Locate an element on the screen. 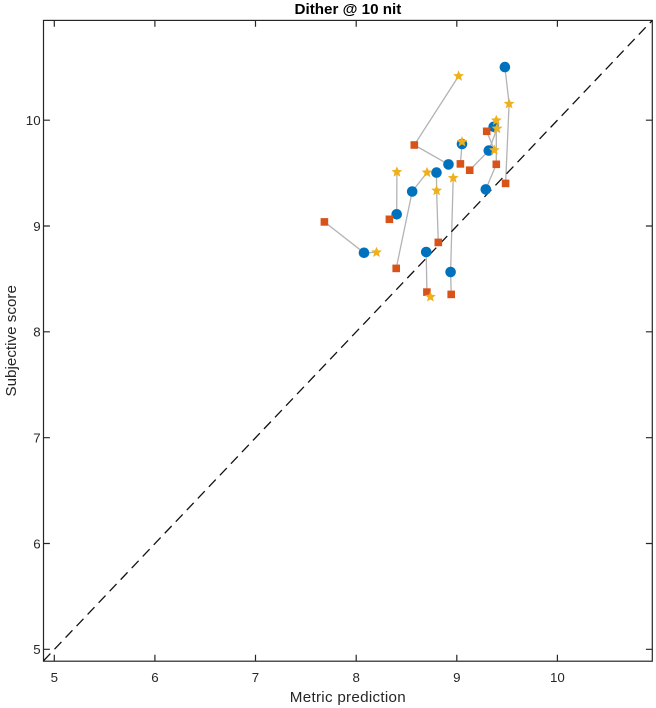 The height and width of the screenshot is (708, 656). svg-text: Dither @ 10 nit is located at coordinates (348, 9).